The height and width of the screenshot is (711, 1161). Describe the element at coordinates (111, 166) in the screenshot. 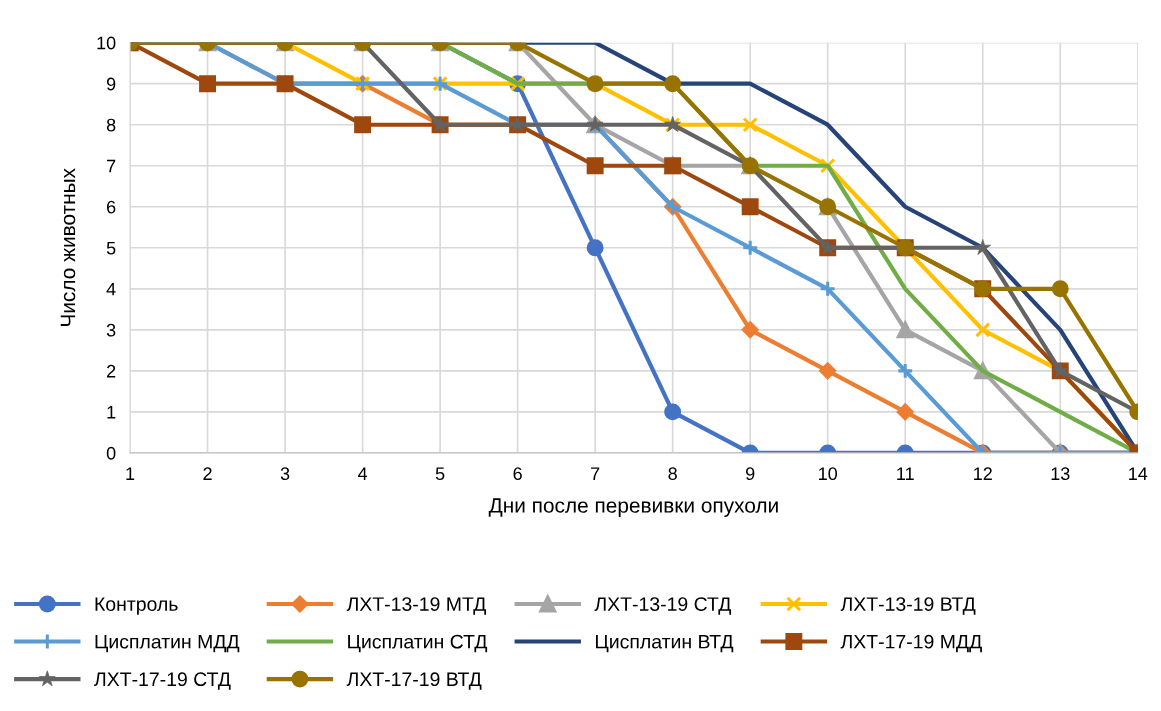

I see `y-tick-label: 7` at that location.